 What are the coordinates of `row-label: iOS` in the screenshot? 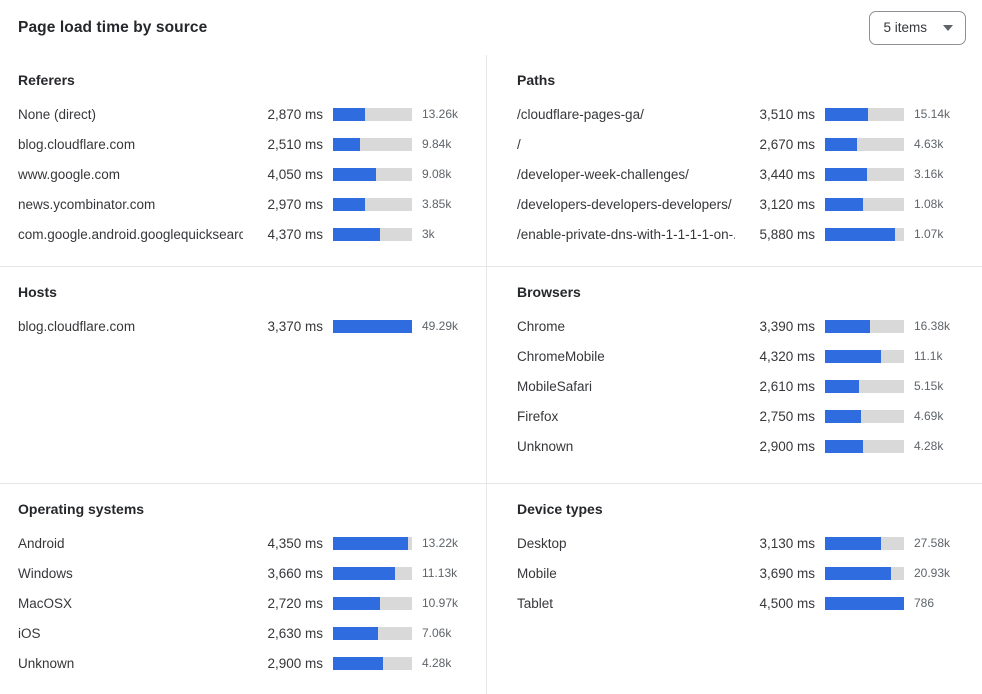 It's located at (29, 633).